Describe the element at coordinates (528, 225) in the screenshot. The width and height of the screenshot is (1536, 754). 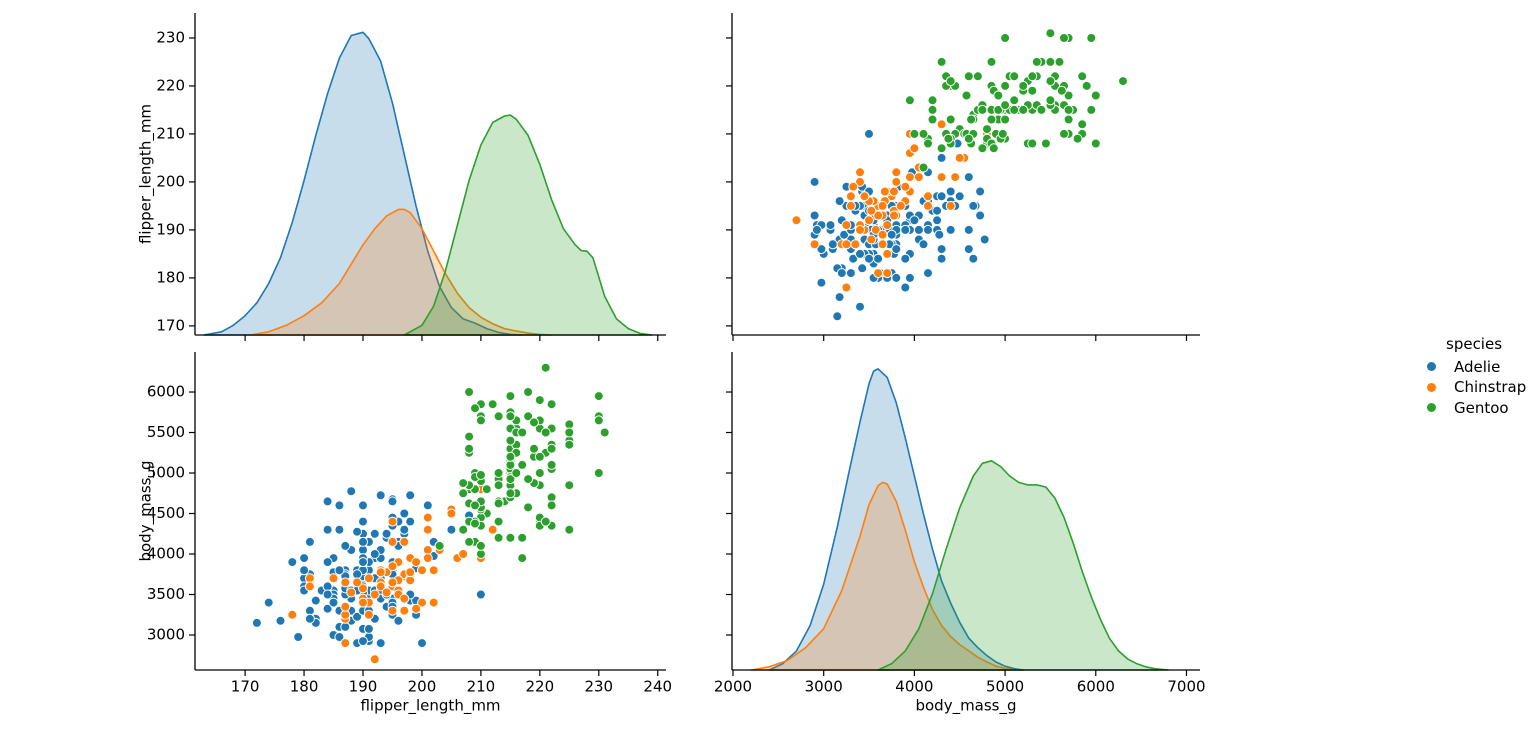
I see `kde-gentoo` at that location.